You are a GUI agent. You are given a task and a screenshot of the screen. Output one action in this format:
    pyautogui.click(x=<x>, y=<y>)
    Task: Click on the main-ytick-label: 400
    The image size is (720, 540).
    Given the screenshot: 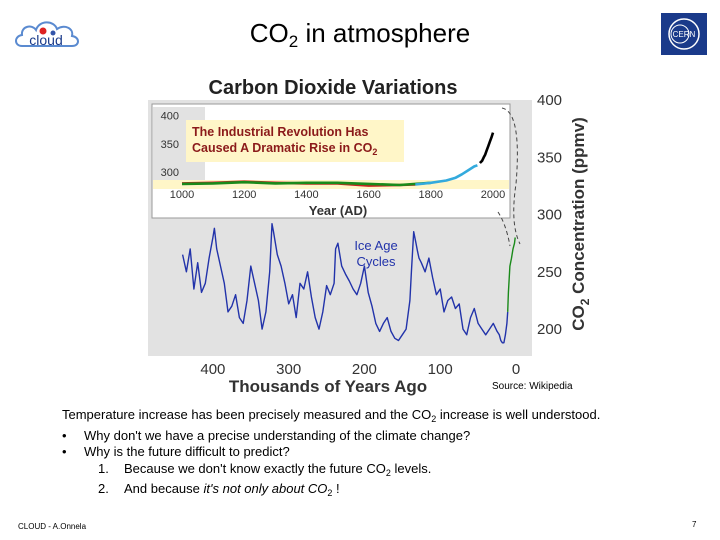 What is the action you would take?
    pyautogui.click(x=549, y=100)
    